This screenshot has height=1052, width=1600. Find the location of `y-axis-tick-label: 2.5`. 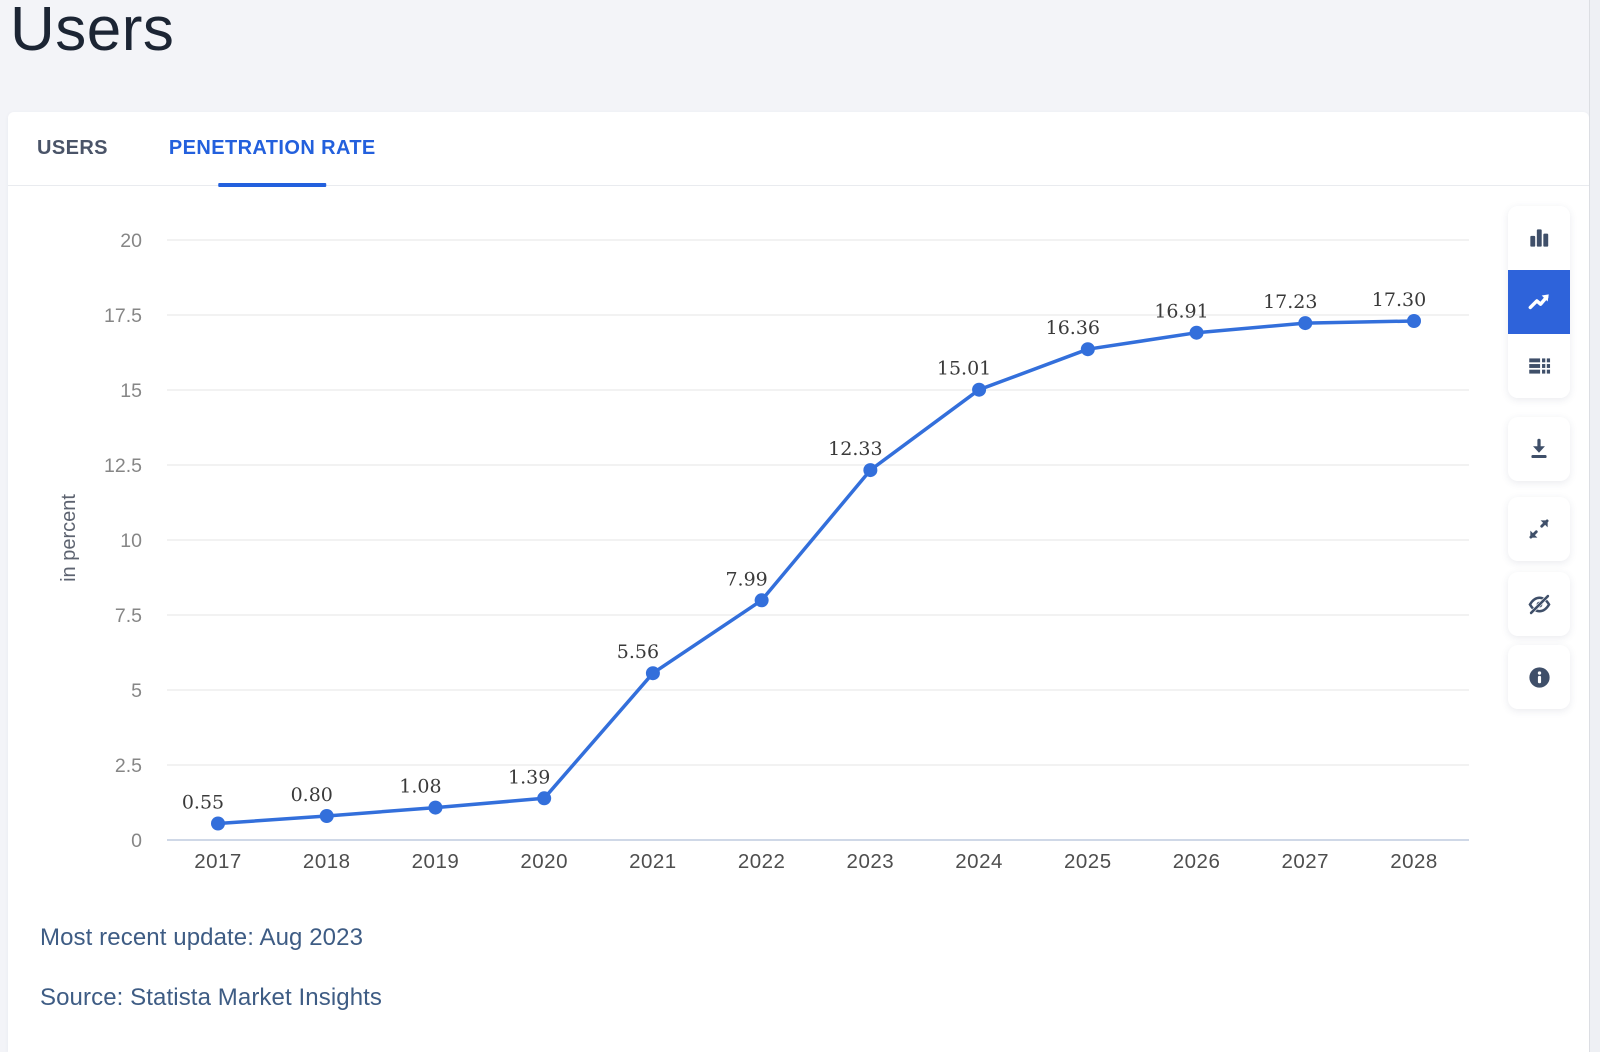

y-axis-tick-label: 2.5 is located at coordinates (128, 766).